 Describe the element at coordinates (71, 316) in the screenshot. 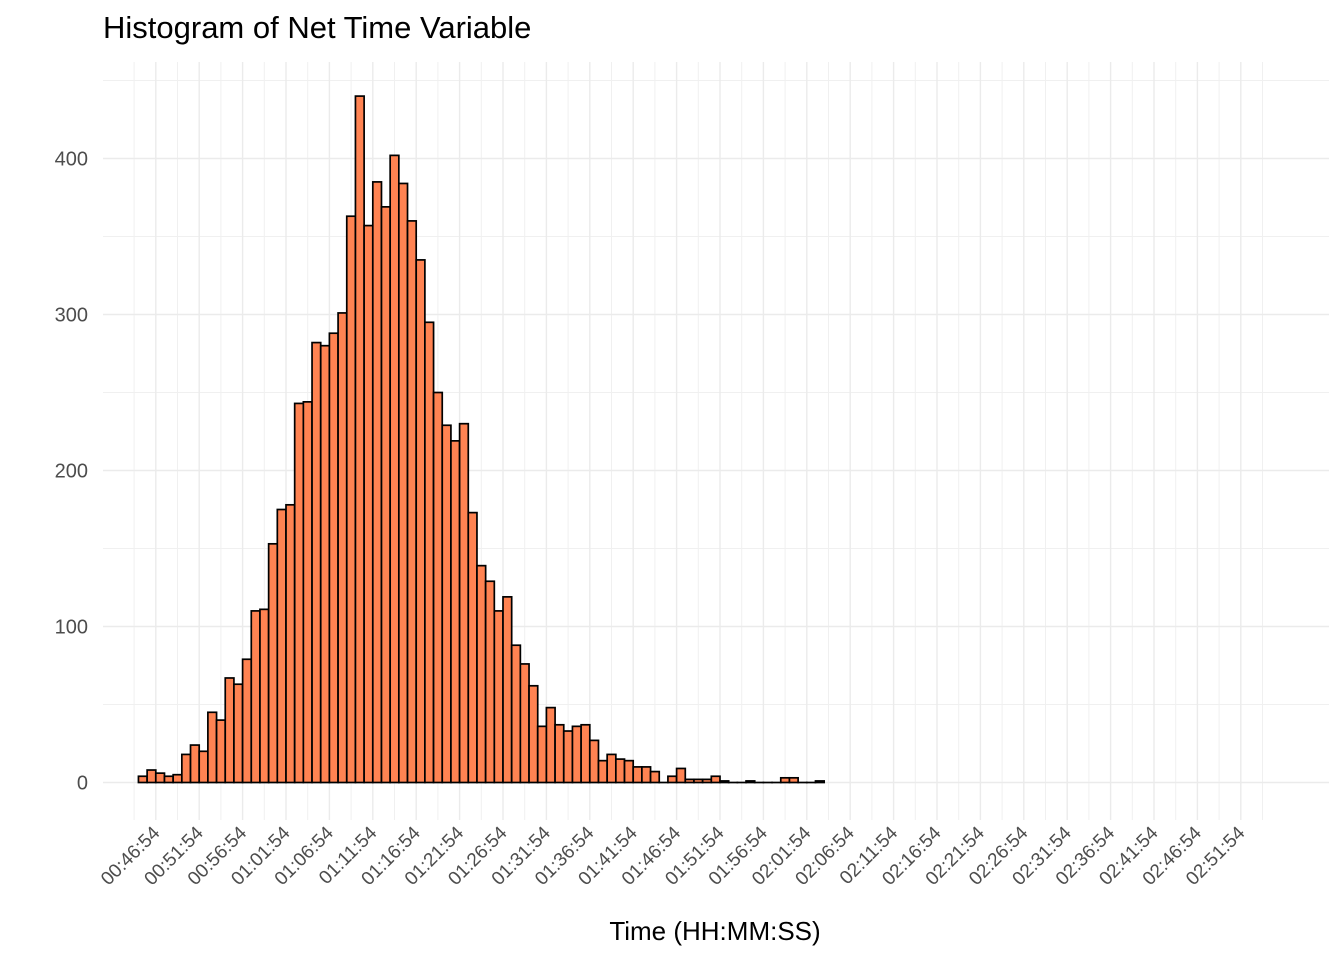

I see `y-tick-label: 300` at that location.